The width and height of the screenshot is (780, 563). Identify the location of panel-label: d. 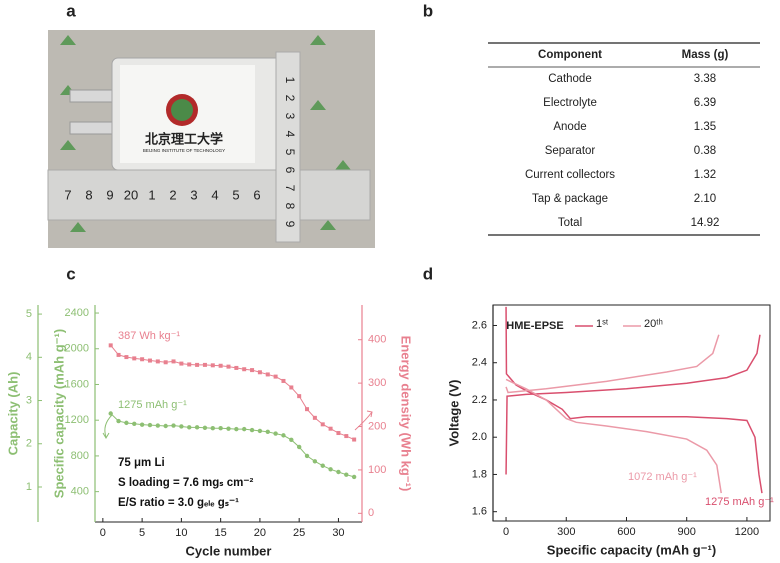
(428, 273).